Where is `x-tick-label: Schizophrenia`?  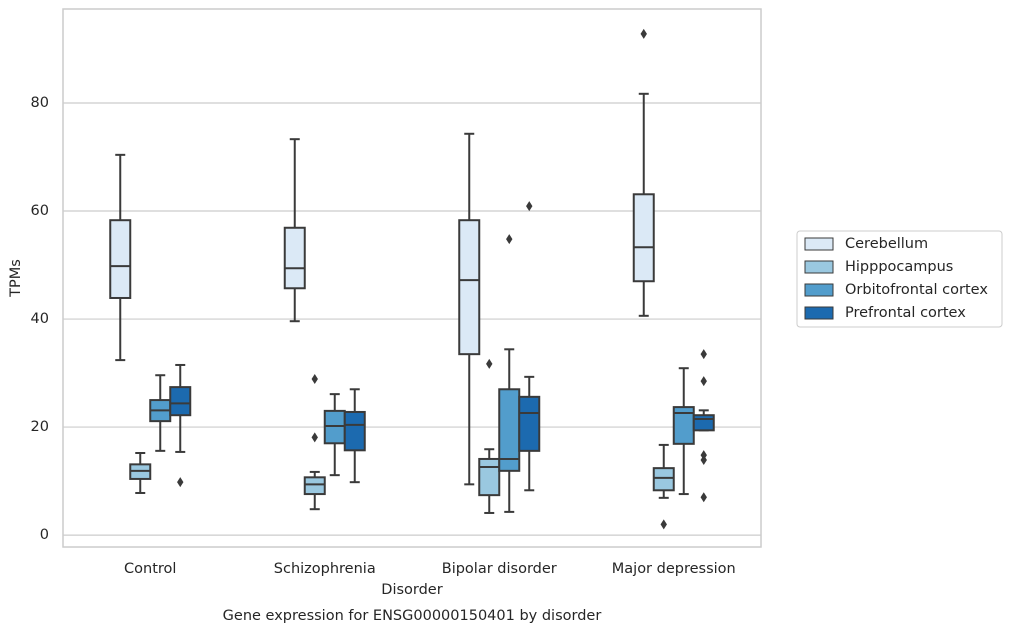
x-tick-label: Schizophrenia is located at coordinates (325, 569).